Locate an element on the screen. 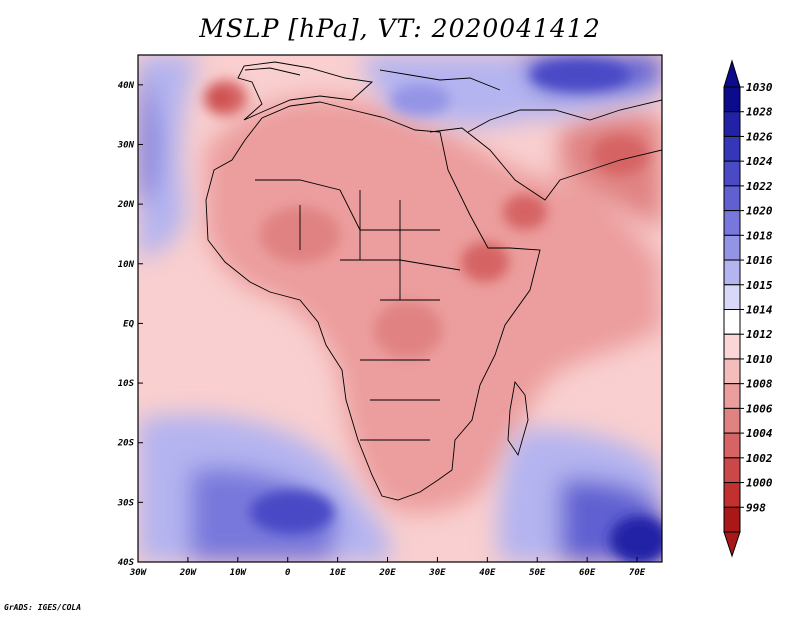 The image size is (800, 618). colorbar-label: 1016 is located at coordinates (759, 260).